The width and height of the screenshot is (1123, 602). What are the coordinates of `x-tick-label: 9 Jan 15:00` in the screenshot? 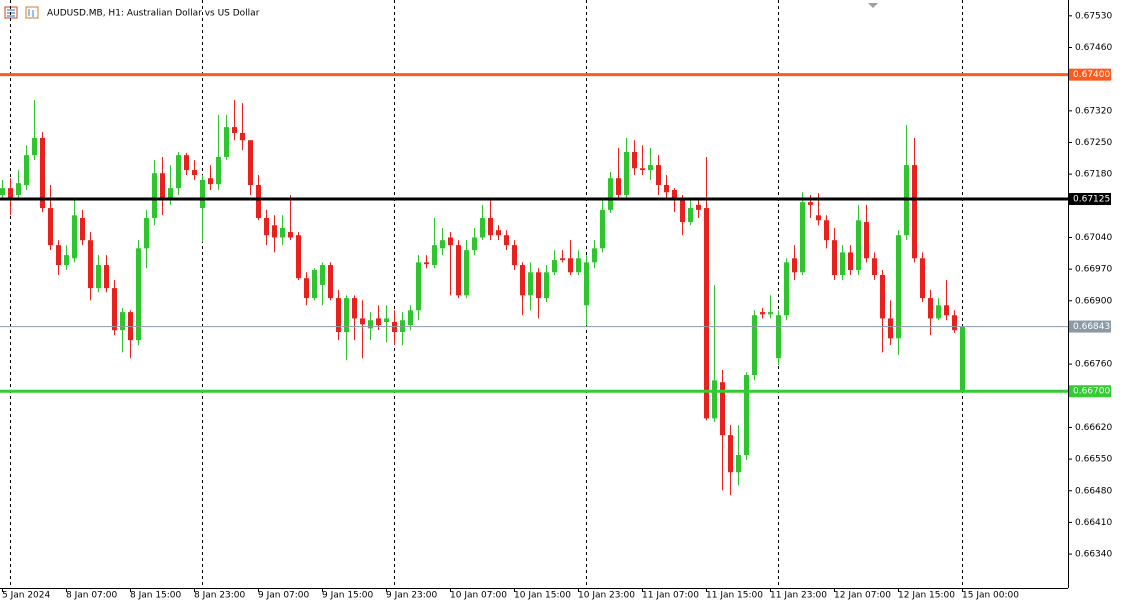 It's located at (348, 596).